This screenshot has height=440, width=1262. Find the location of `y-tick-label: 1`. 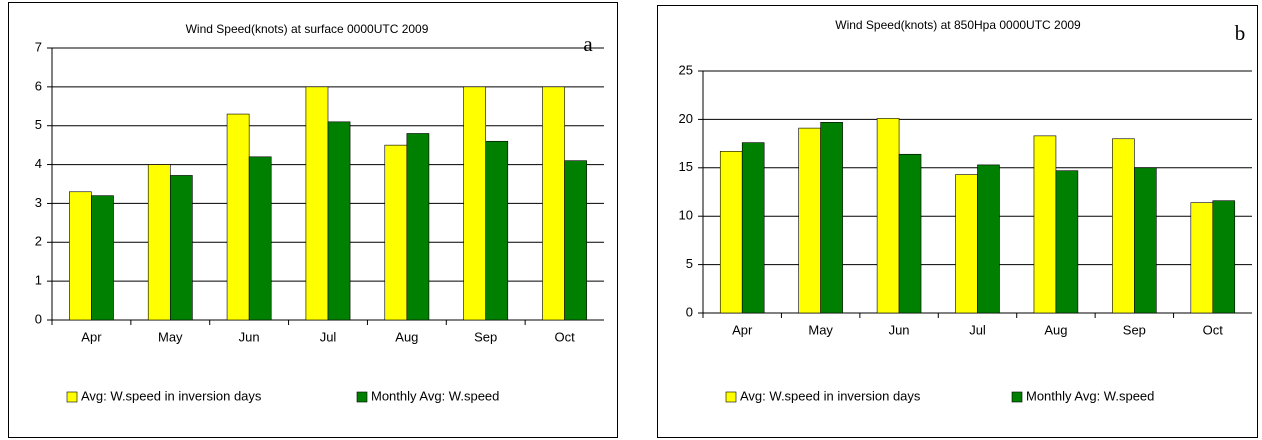

y-tick-label: 1 is located at coordinates (38, 280).